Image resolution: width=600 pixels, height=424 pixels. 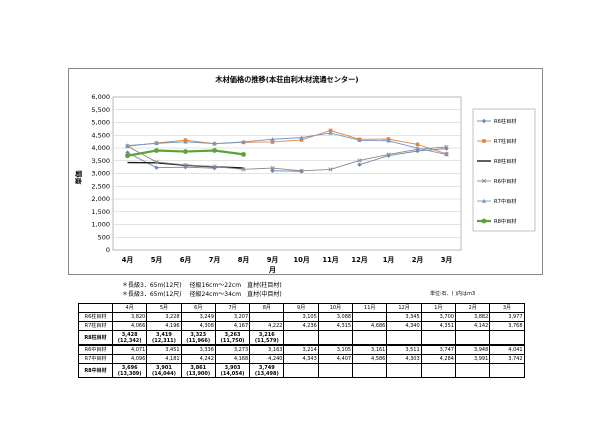 I want to click on table-cell: 3,345, so click(x=404, y=317).